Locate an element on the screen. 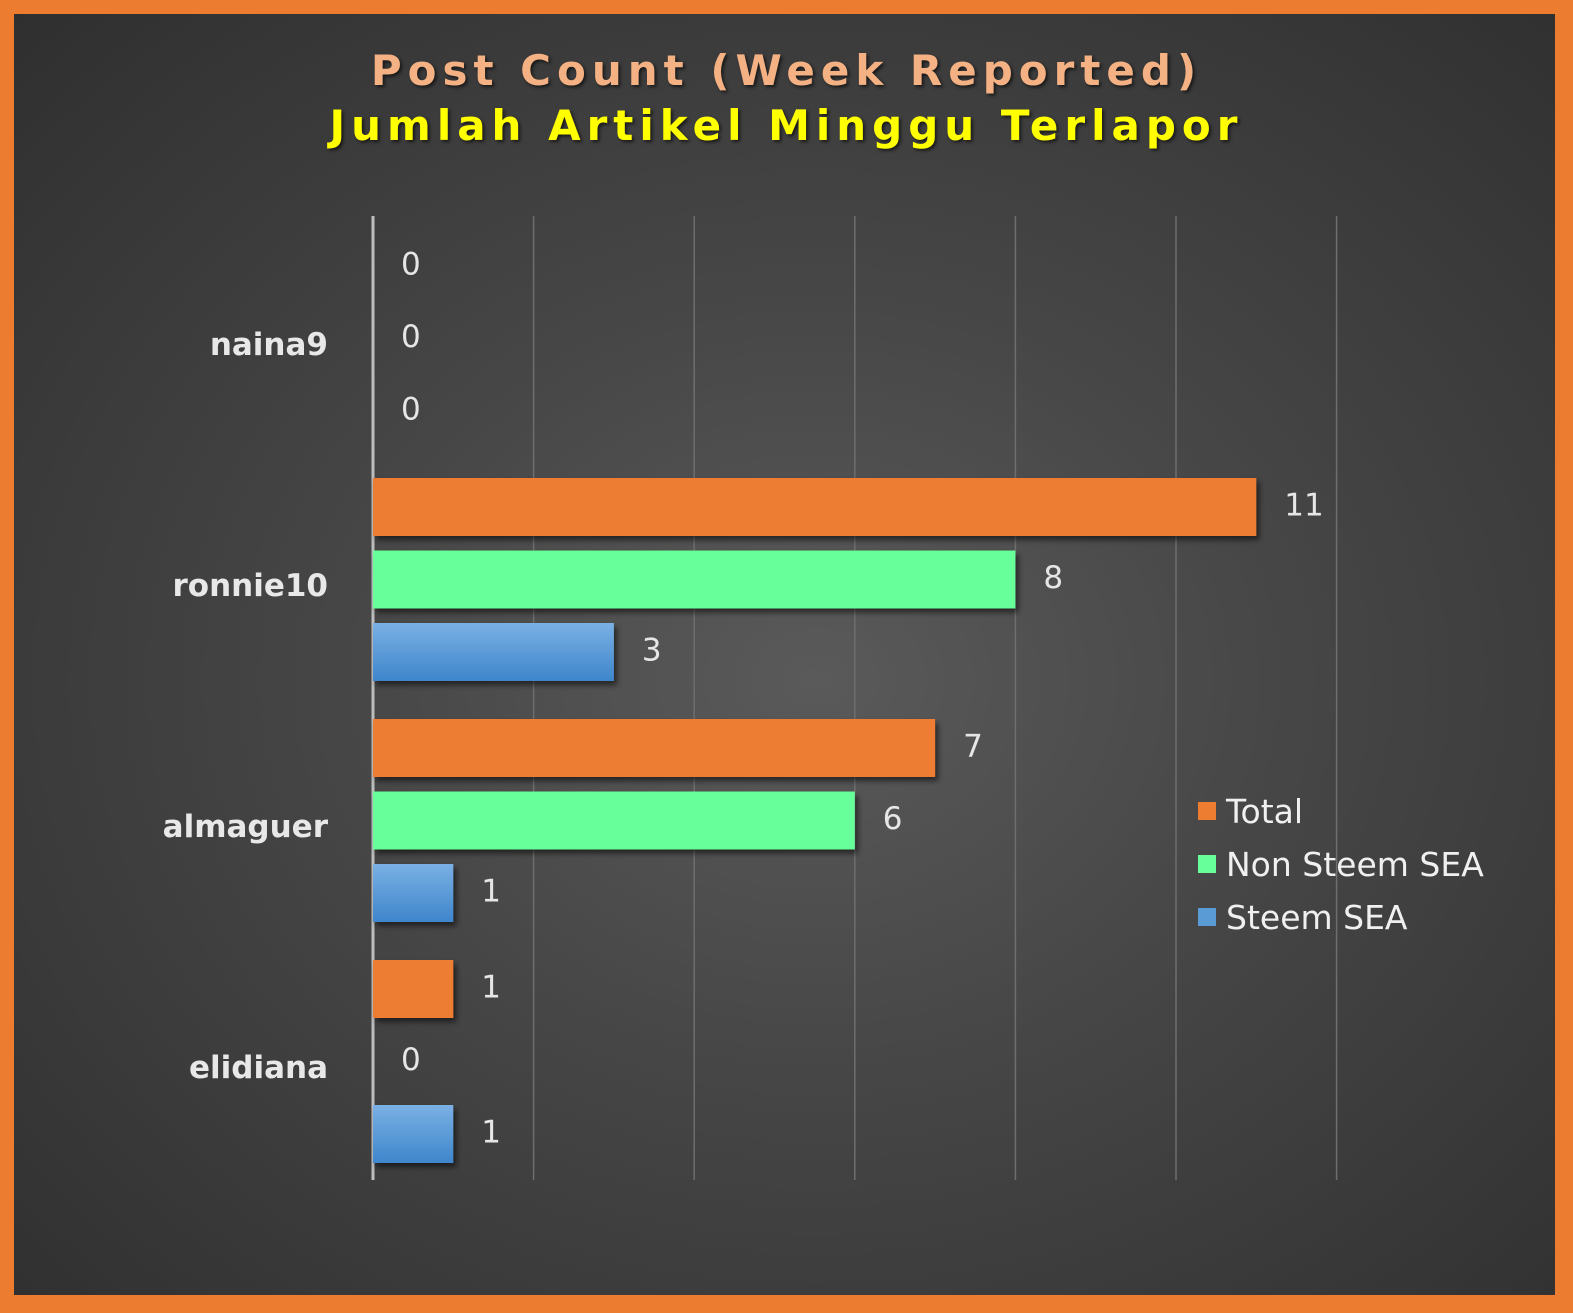  bar-steem-sea-almaguer is located at coordinates (413, 893).